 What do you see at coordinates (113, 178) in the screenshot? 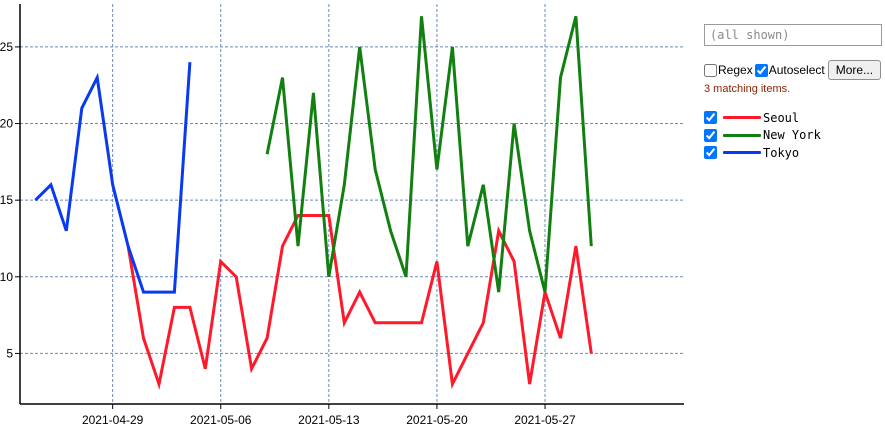
I see `series-line-tokyo` at bounding box center [113, 178].